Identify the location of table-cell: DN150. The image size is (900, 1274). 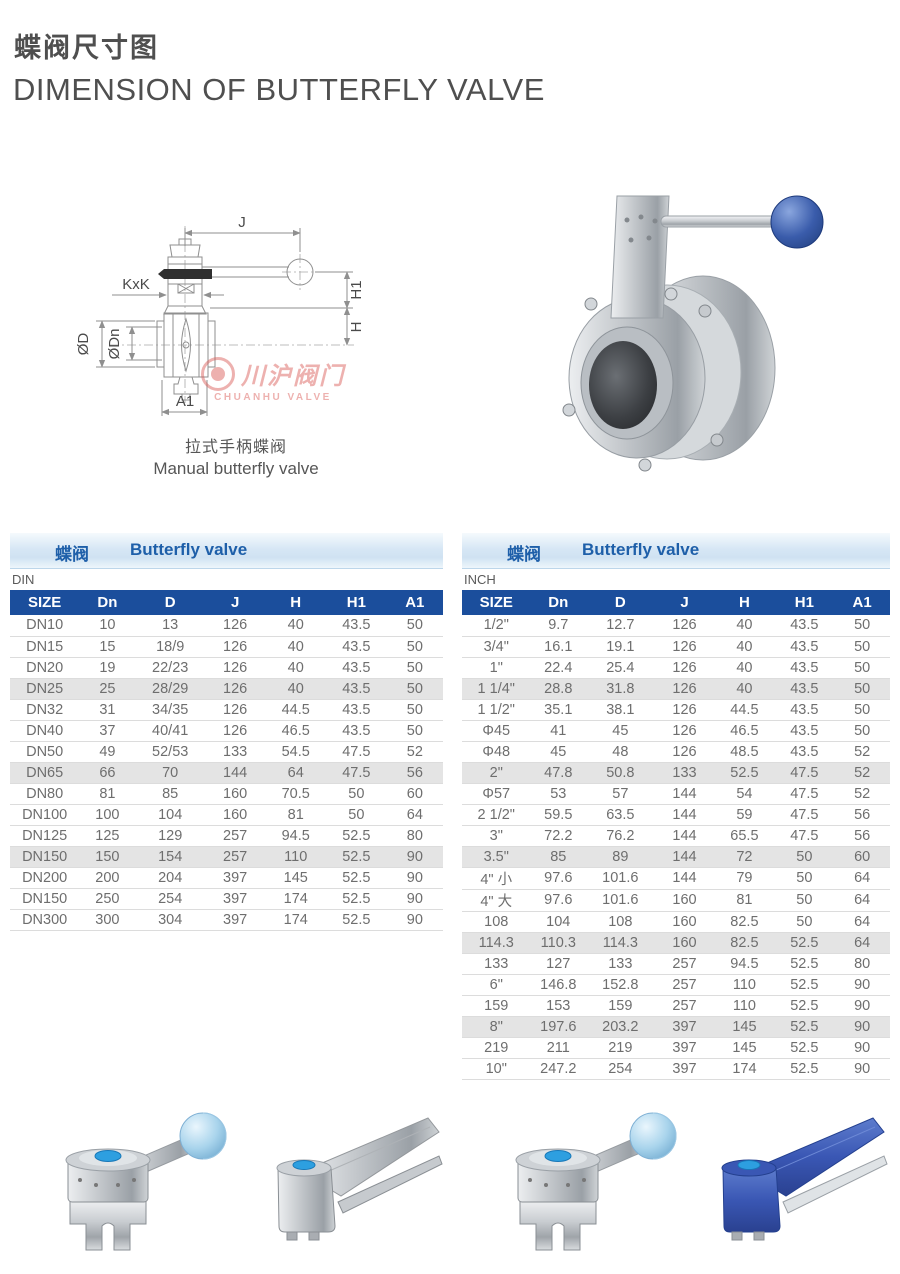
(45, 899).